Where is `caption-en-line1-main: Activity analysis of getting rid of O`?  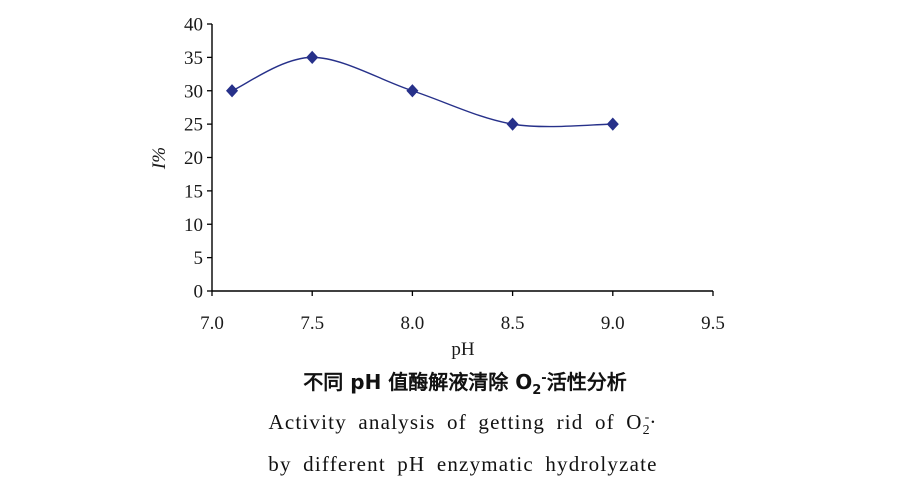 caption-en-line1-main: Activity analysis of getting rid of O is located at coordinates (455, 422).